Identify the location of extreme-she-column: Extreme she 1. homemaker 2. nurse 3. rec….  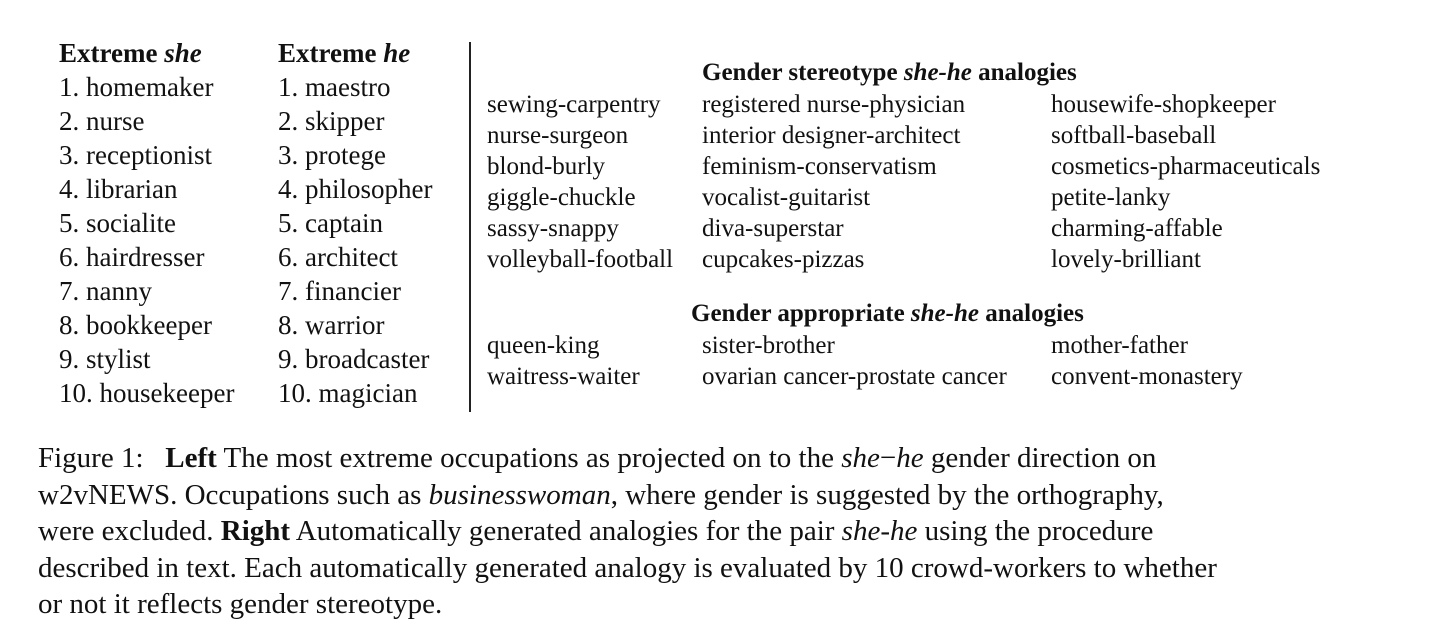
(146, 223).